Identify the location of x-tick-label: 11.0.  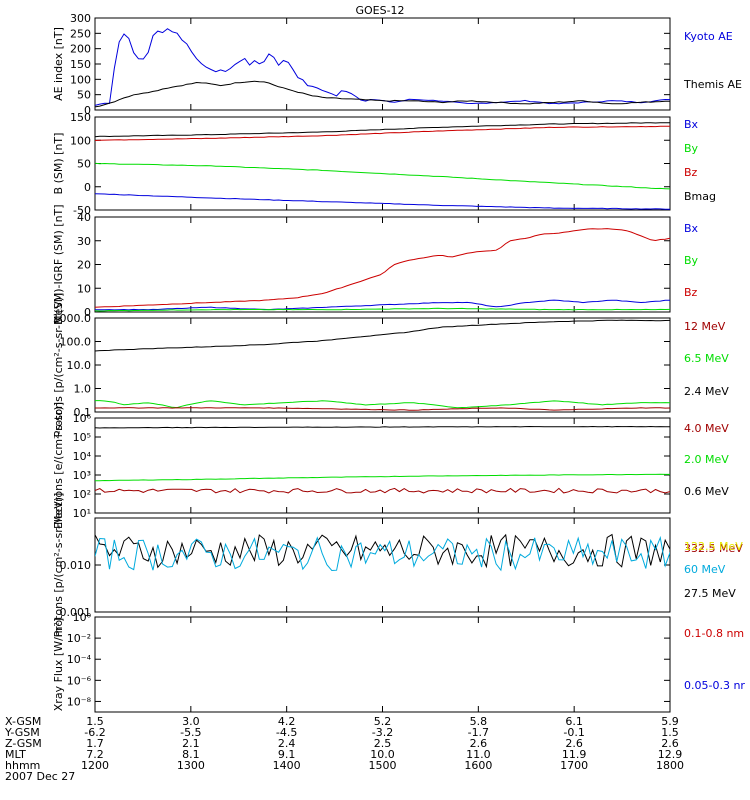
(478, 754).